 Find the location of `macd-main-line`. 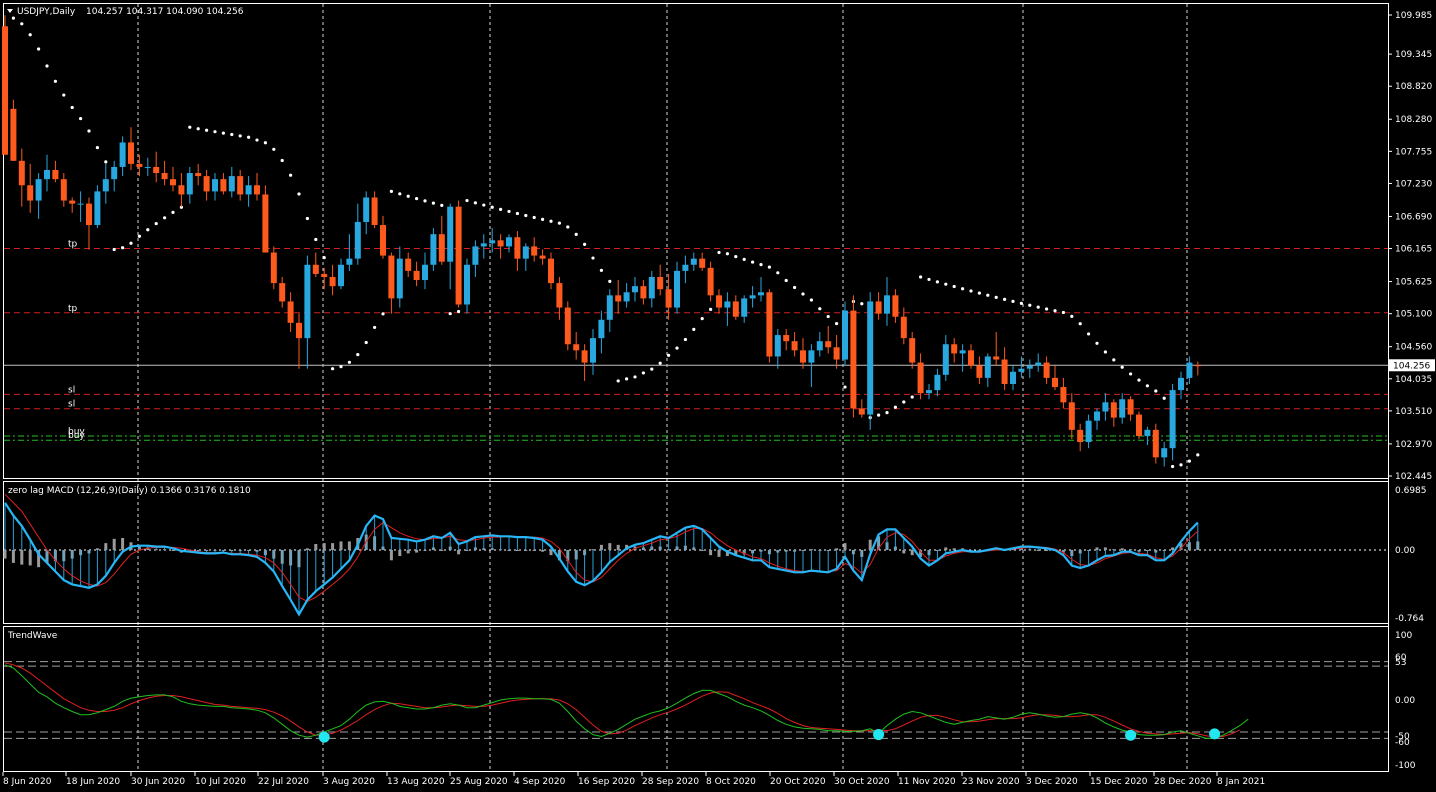

macd-main-line is located at coordinates (601, 559).